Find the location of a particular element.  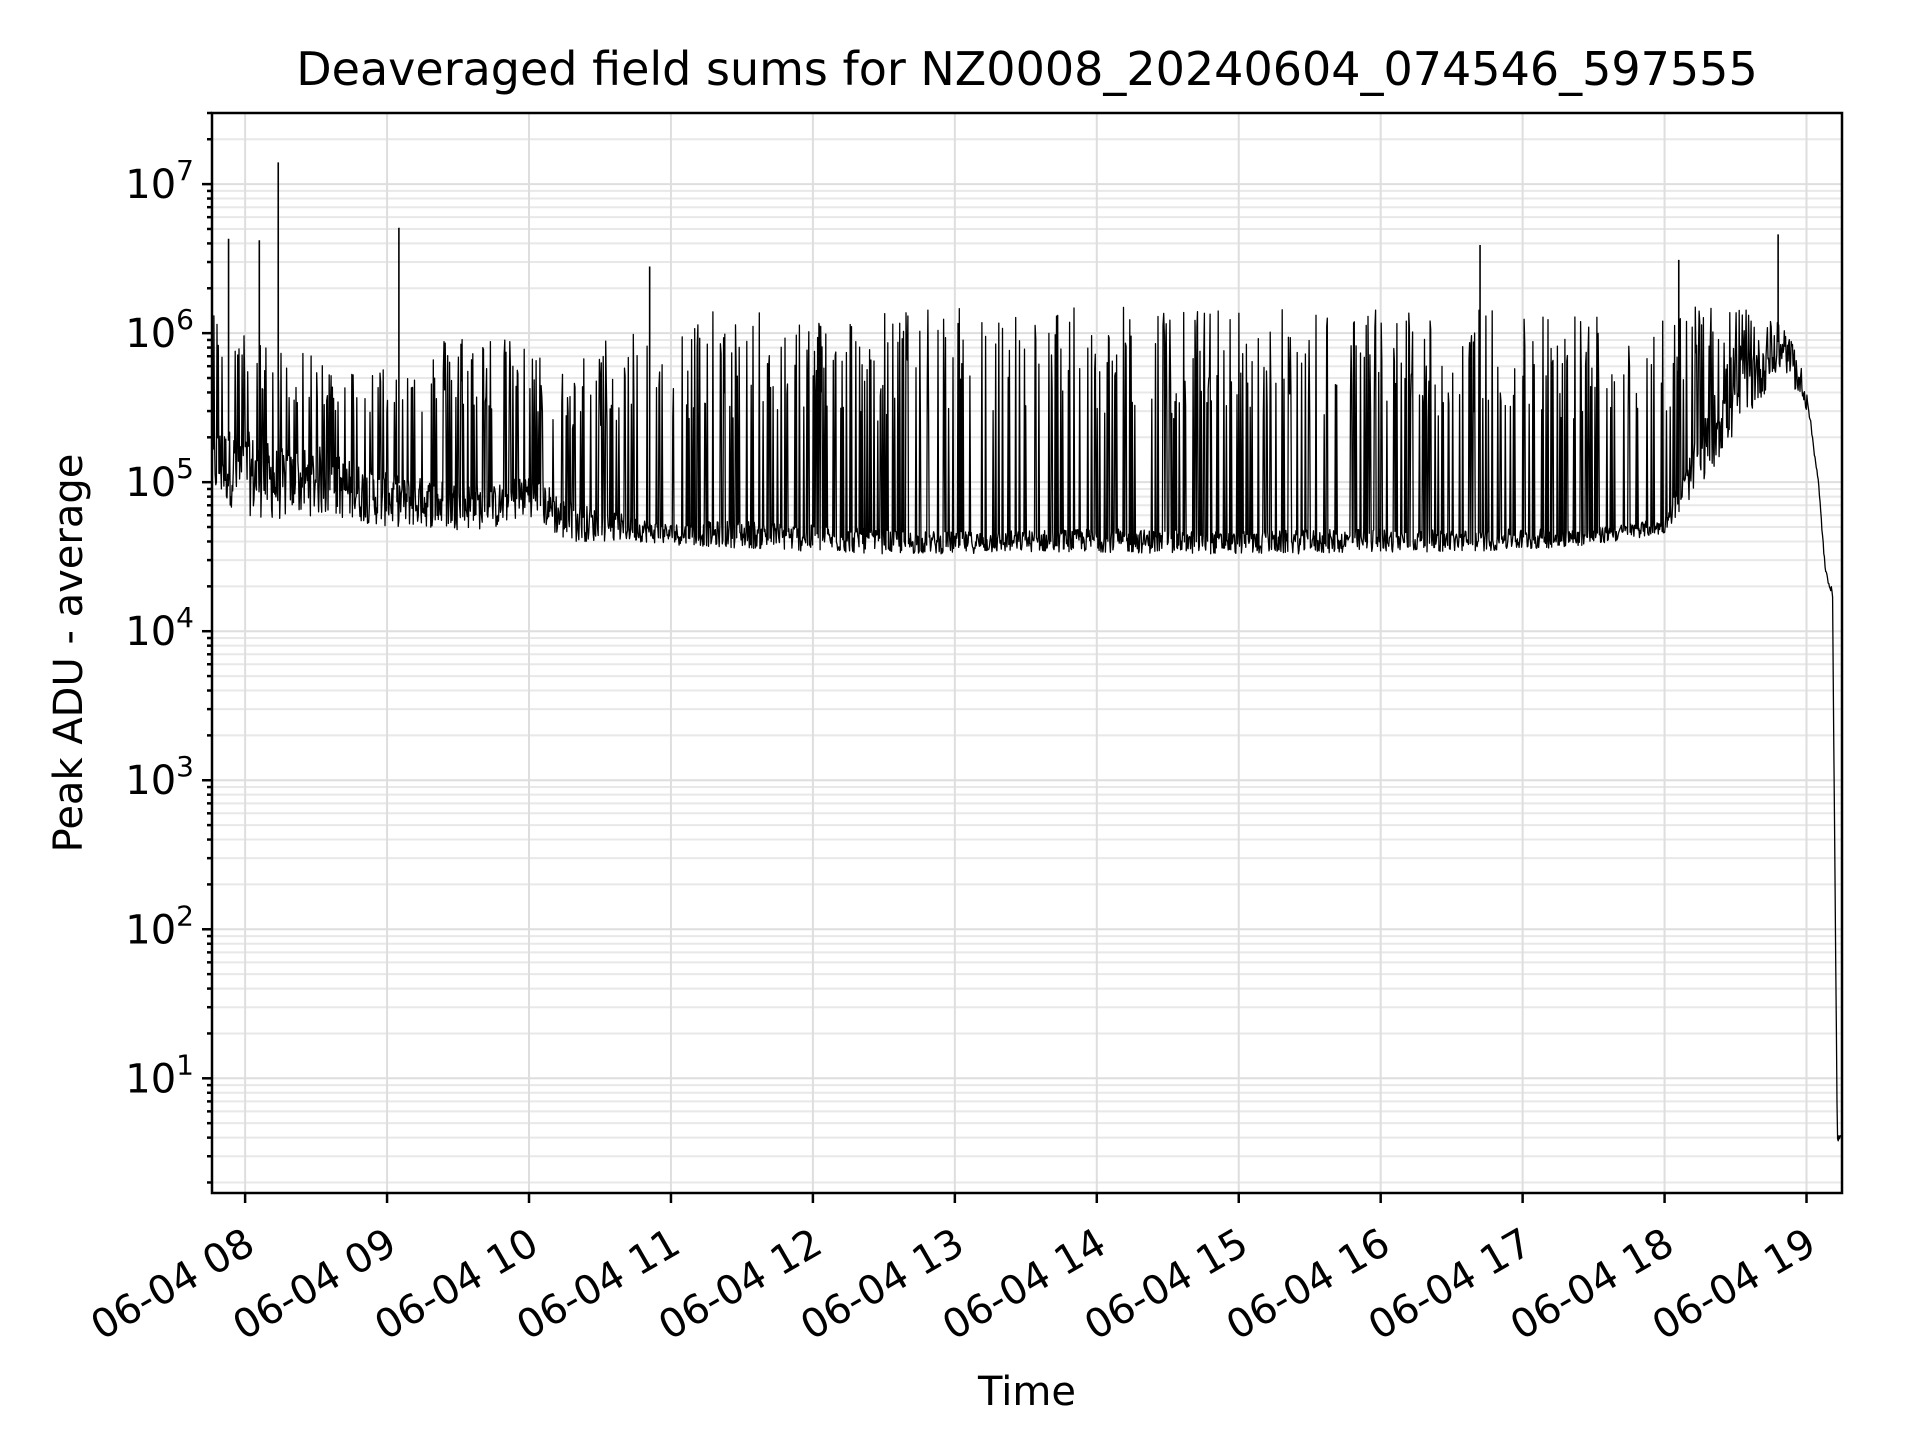

x-tick-label: 06-04 15 is located at coordinates (1166, 1285).